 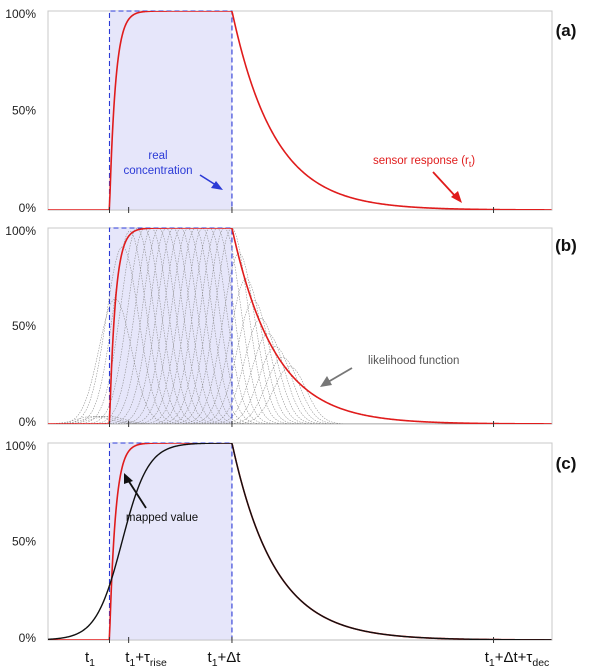 What do you see at coordinates (157, 156) in the screenshot?
I see `real-concentration-label-line1: real` at bounding box center [157, 156].